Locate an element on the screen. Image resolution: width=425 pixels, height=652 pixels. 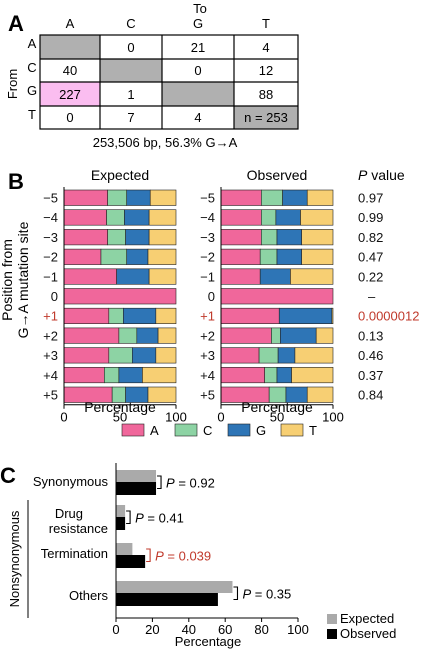
position-label: +1 is located at coordinates (50, 316).